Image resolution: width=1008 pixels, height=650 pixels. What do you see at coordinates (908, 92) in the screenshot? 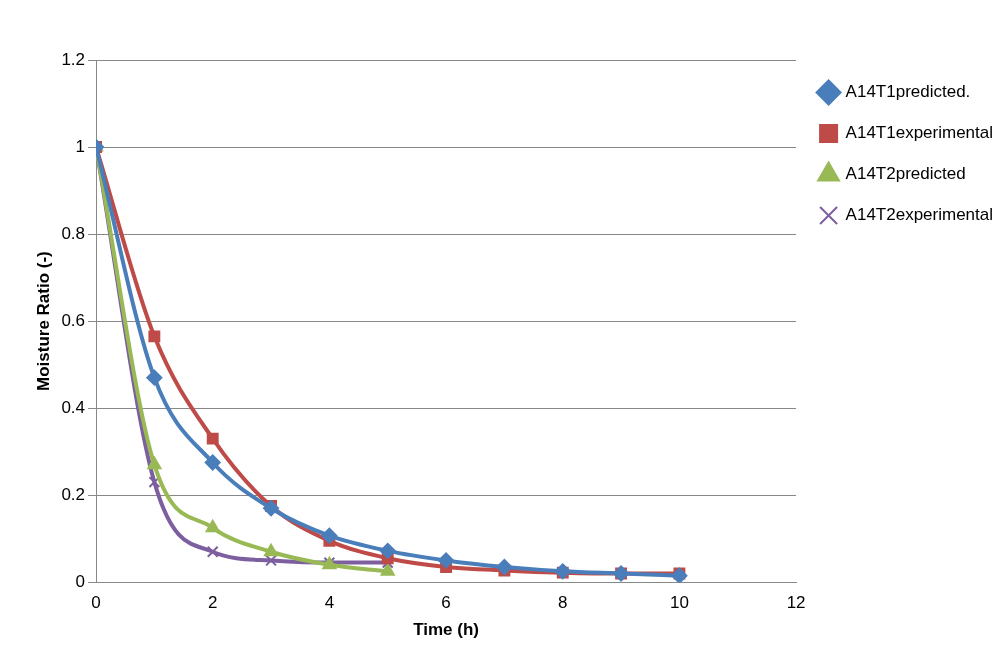
I see `legend-label: A14T1predicted.` at bounding box center [908, 92].